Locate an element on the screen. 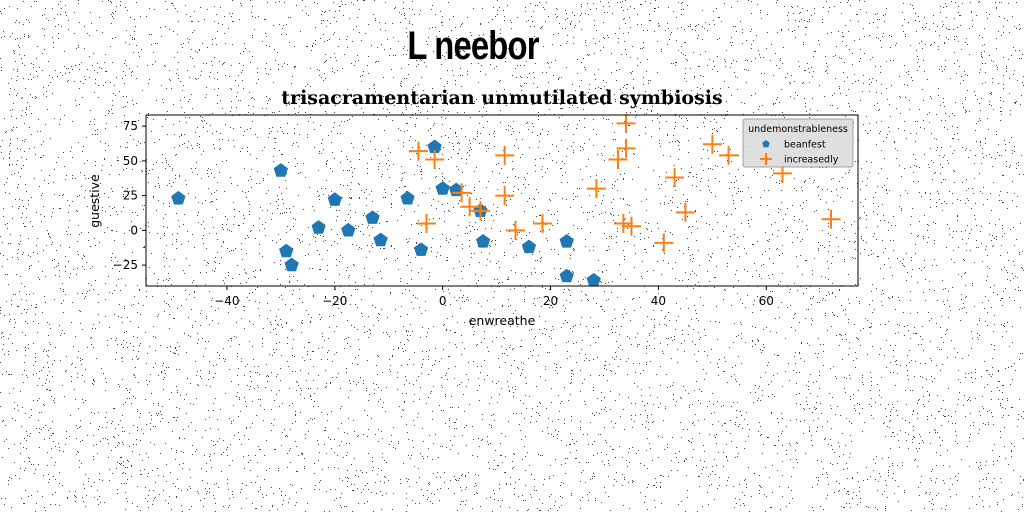 The image size is (1024, 512). x-tick-label: −20 is located at coordinates (334, 301).